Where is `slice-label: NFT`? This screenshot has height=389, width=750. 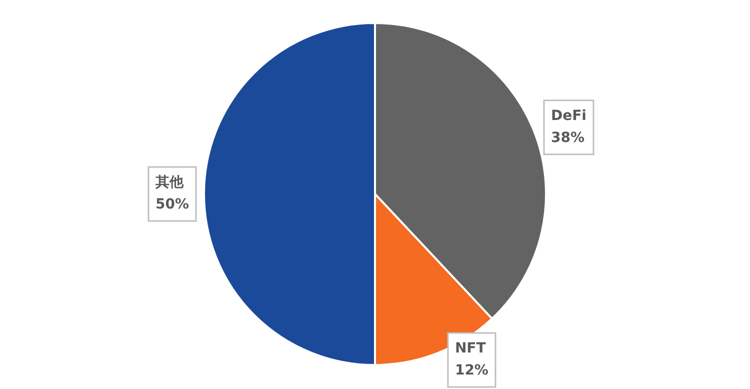
slice-label: NFT is located at coordinates (470, 348).